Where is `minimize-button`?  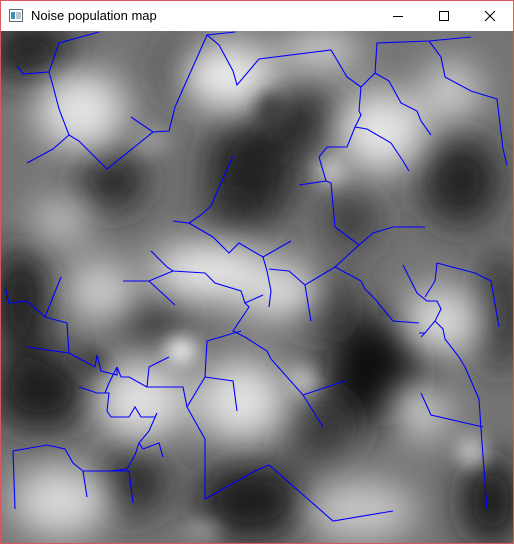 minimize-button is located at coordinates (398, 16).